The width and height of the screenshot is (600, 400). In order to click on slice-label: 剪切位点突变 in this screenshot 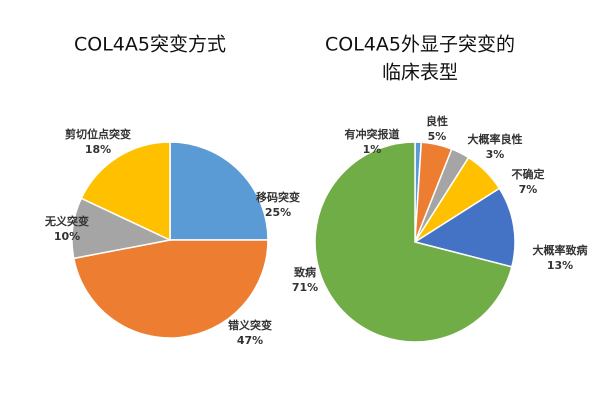, I will do `click(98, 134)`.